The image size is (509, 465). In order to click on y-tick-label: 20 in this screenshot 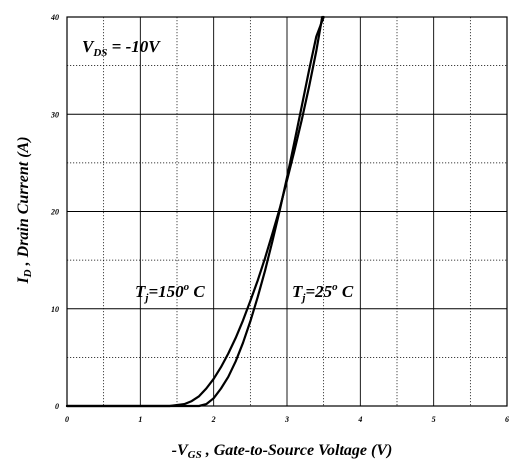, I will do `click(54, 212)`.